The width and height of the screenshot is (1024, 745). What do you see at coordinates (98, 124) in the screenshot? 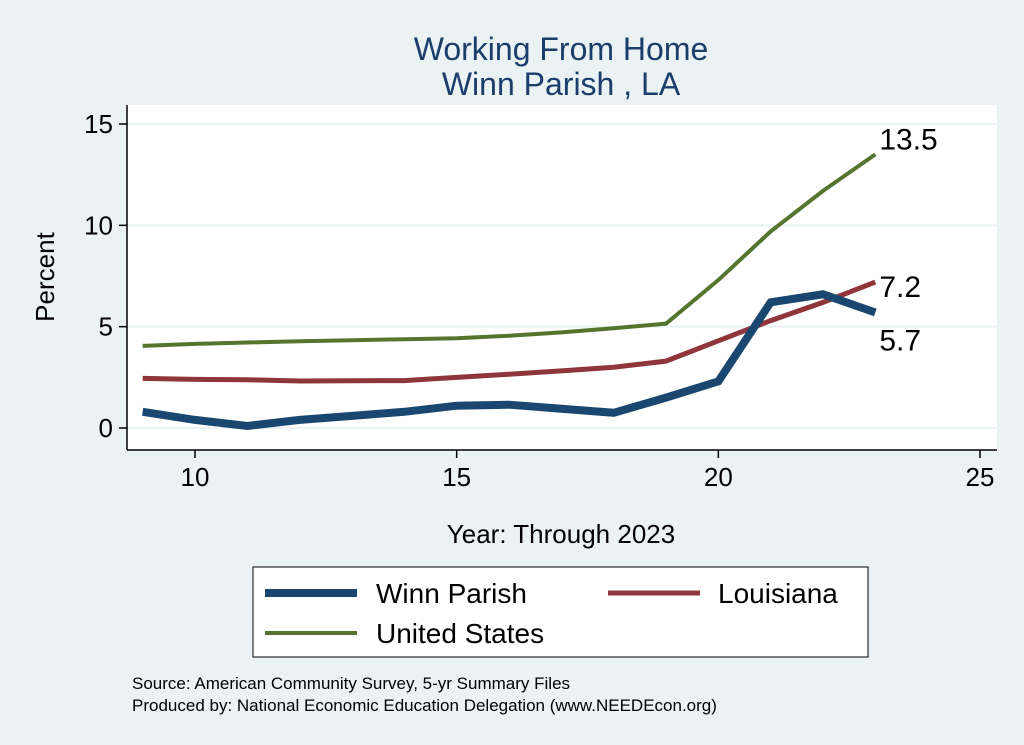
I see `y-tick-label-15: 15` at bounding box center [98, 124].